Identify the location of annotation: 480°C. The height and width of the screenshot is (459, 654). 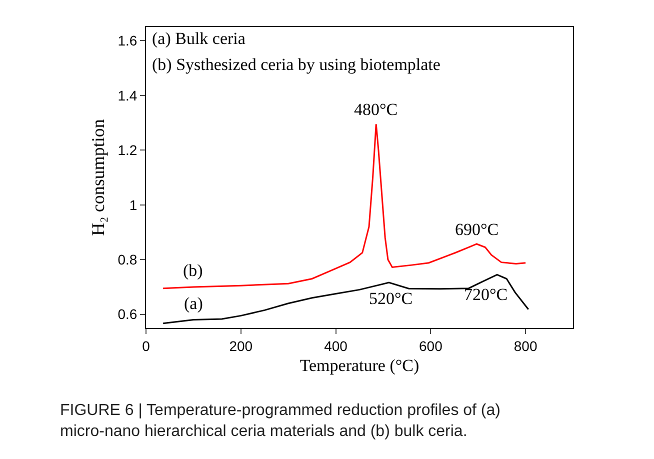
(376, 109).